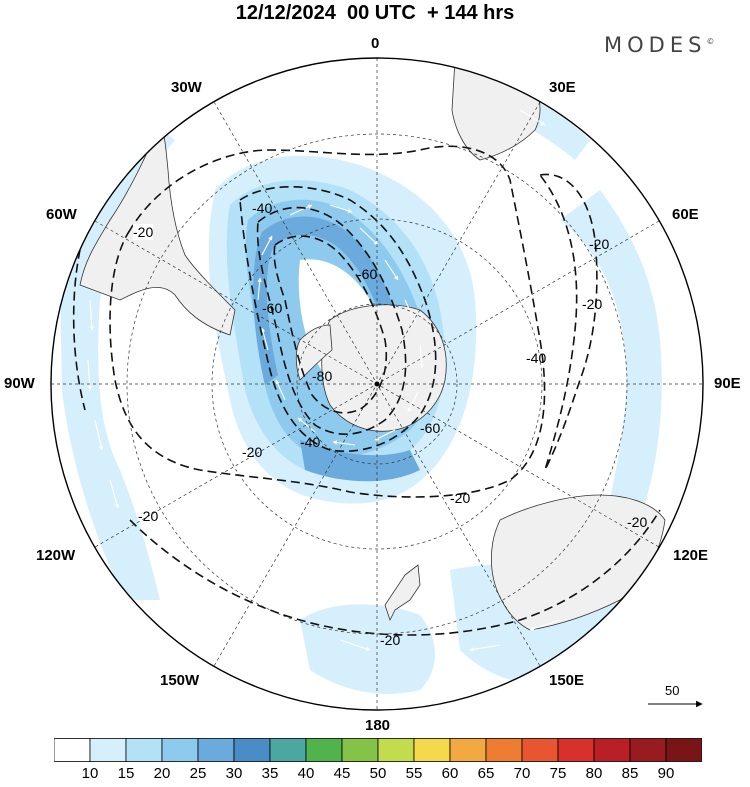 This screenshot has height=787, width=750. What do you see at coordinates (19, 383) in the screenshot?
I see `lon-label-90w: 90W` at bounding box center [19, 383].